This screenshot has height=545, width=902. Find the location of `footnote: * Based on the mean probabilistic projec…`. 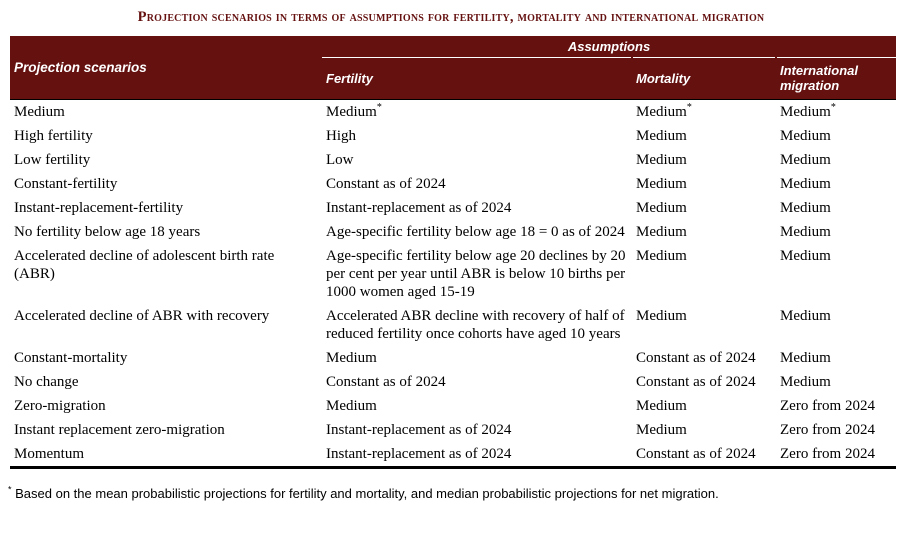

footnote: * Based on the mean probabilistic projec… is located at coordinates (451, 493).